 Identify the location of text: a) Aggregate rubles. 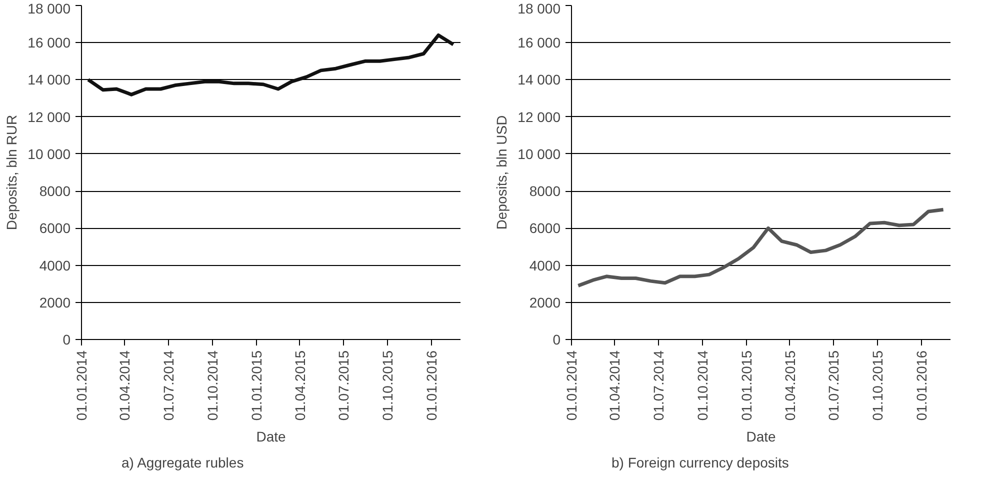
(183, 462).